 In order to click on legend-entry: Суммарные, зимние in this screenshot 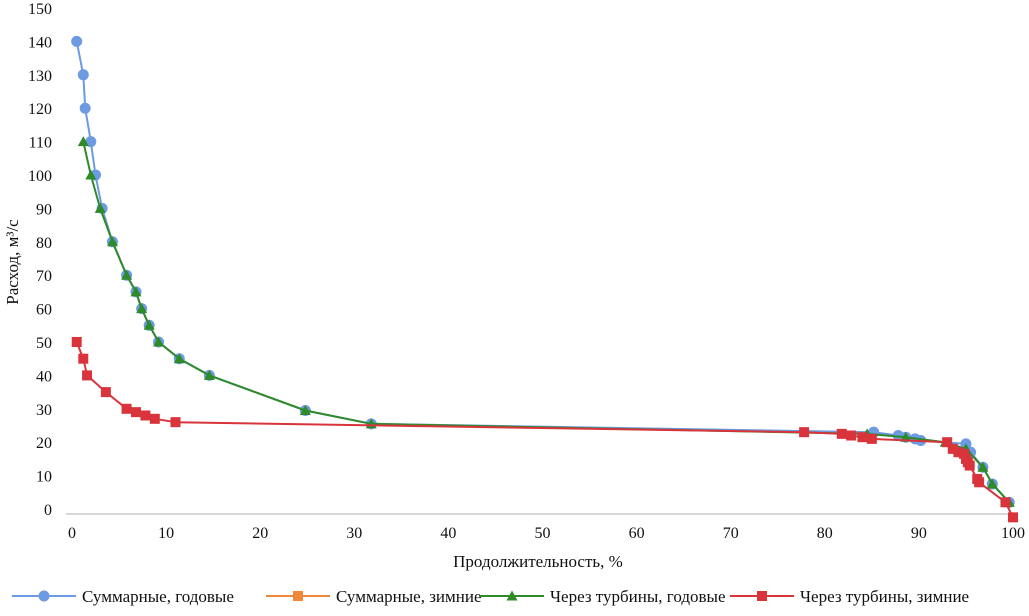, I will do `click(374, 596)`.